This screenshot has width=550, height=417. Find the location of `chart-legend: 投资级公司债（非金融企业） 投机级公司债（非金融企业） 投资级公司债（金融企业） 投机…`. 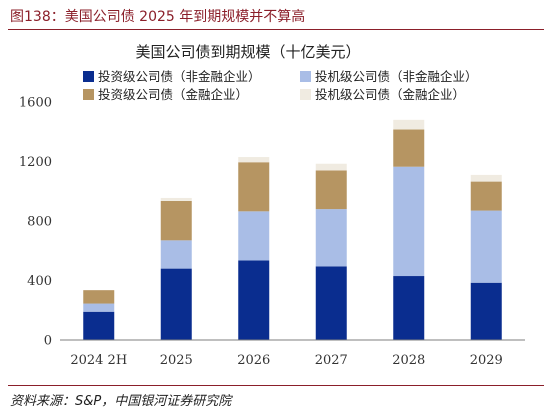

chart-legend: 投资级公司债（非金融企业） 投机级公司债（非金融企业） 投资级公司债（金融企业） 投机… is located at coordinates (280, 85).